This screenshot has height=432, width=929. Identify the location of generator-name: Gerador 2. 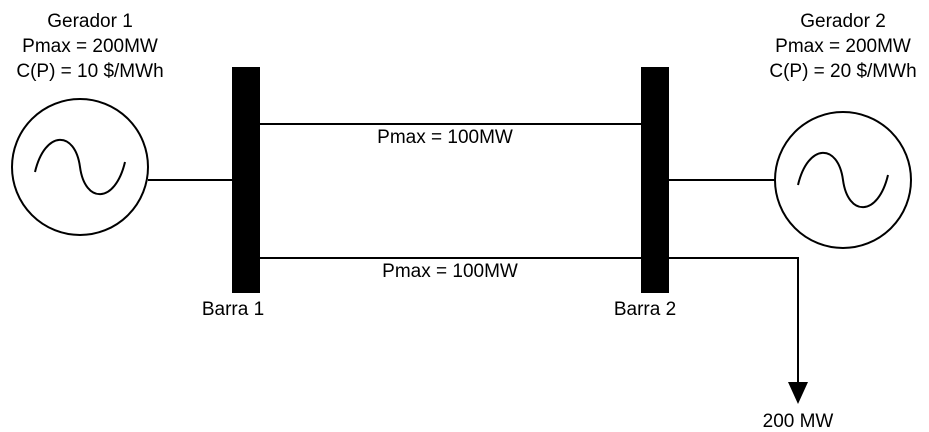
(843, 21).